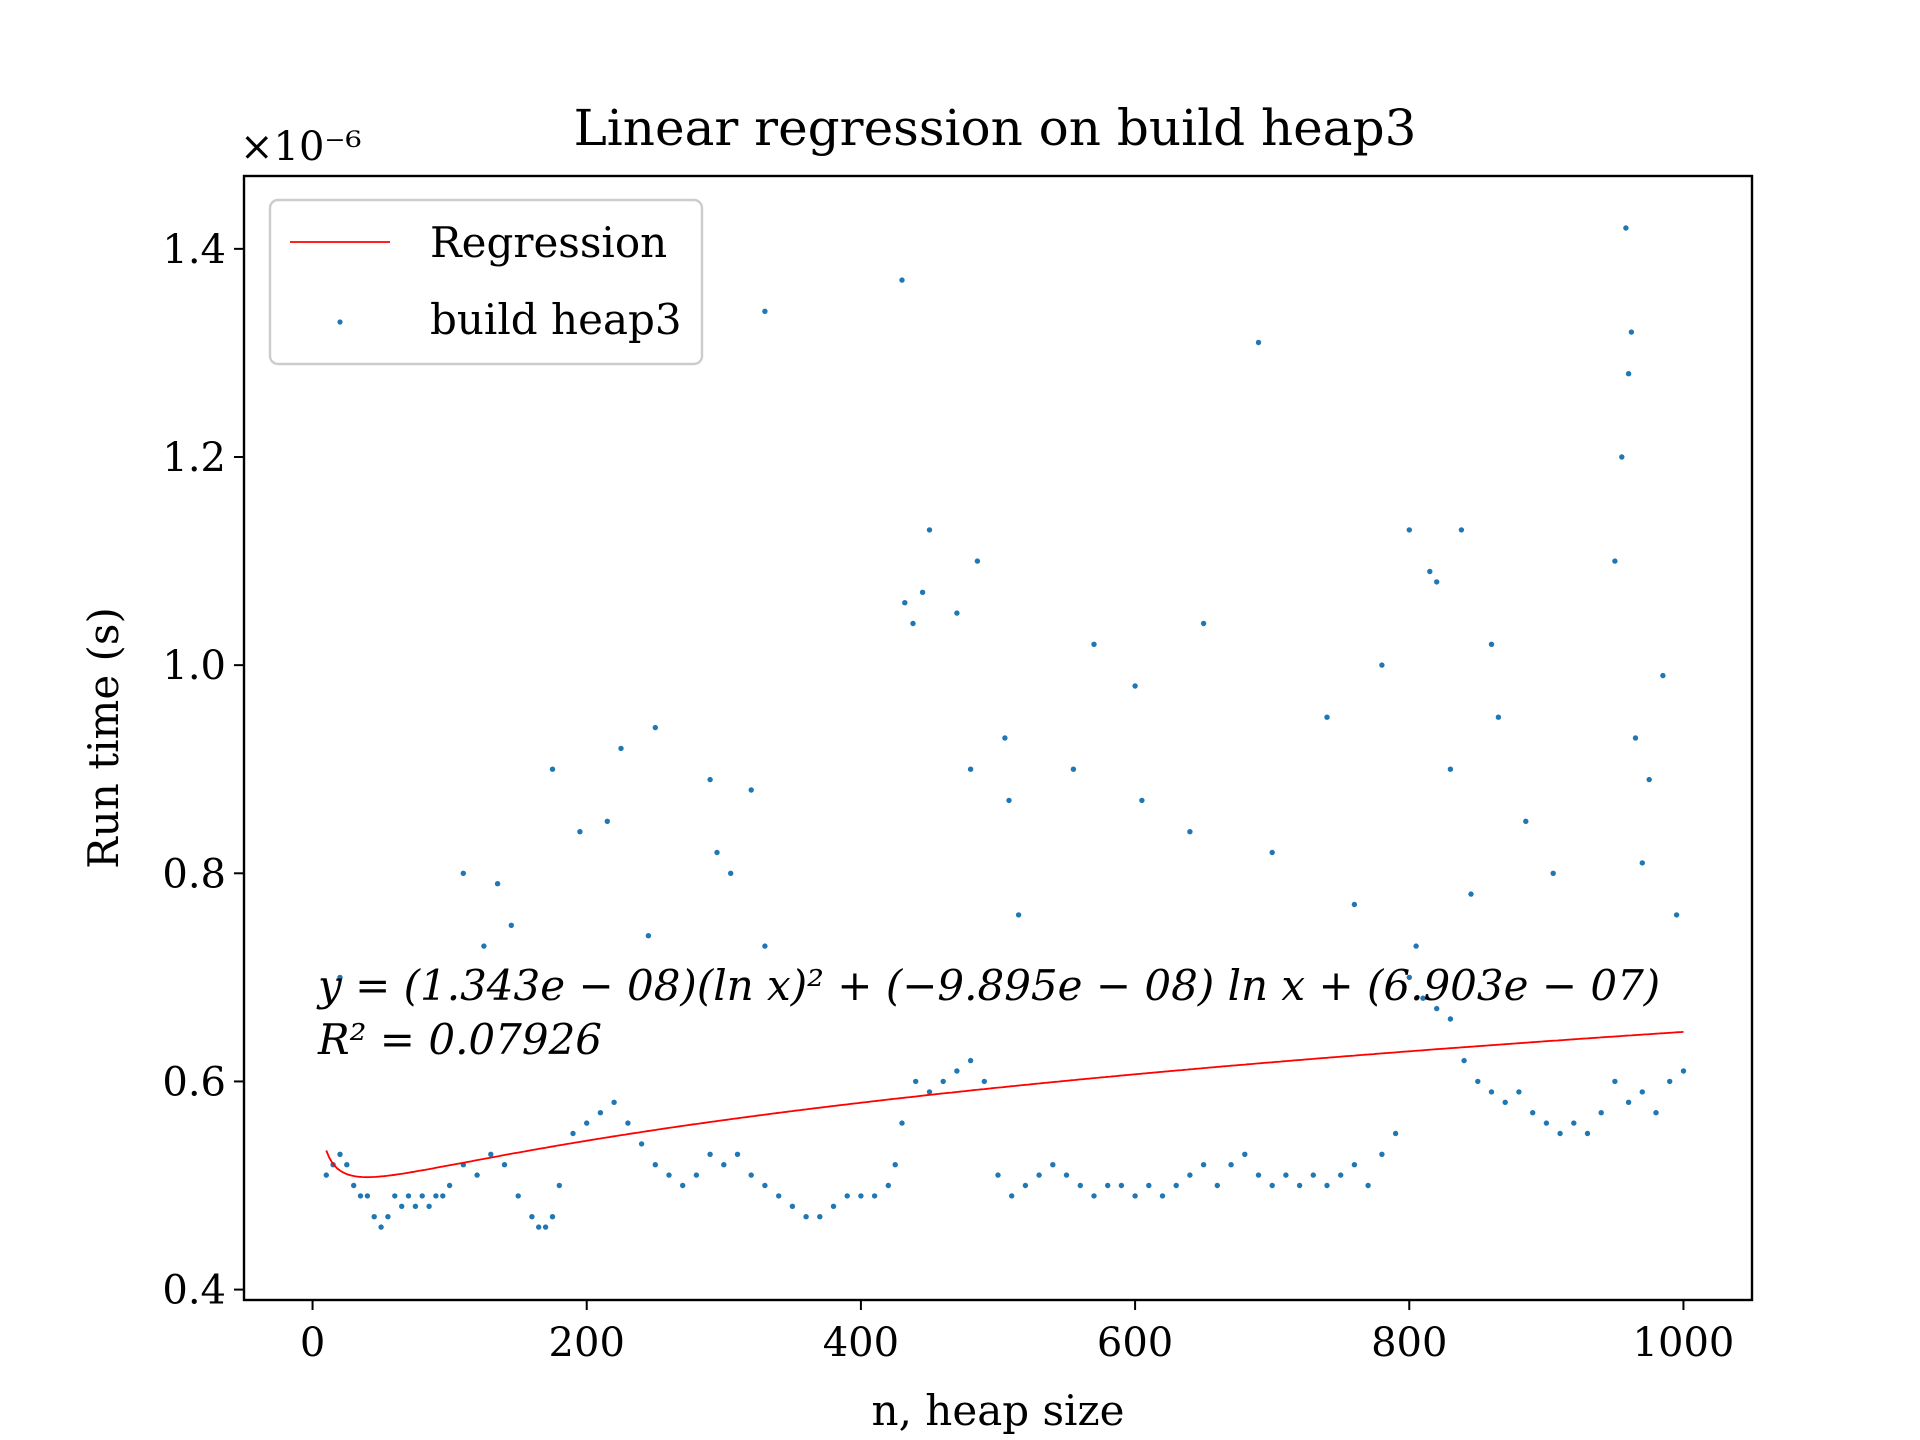 The image size is (1920, 1440). I want to click on x-axis: 0 200 400 600 800 1000, so click(1017, 1333).